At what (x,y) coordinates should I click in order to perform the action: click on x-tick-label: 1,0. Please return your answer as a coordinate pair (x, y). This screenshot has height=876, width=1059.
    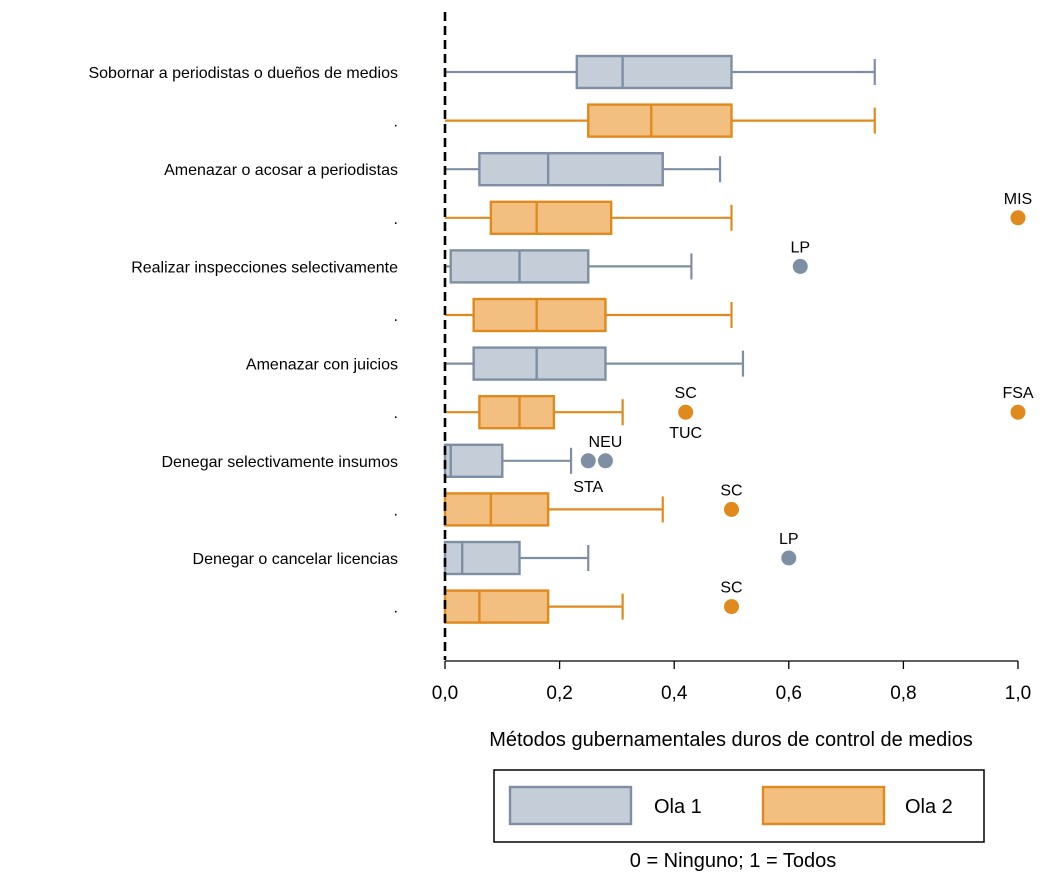
    Looking at the image, I should click on (1018, 693).